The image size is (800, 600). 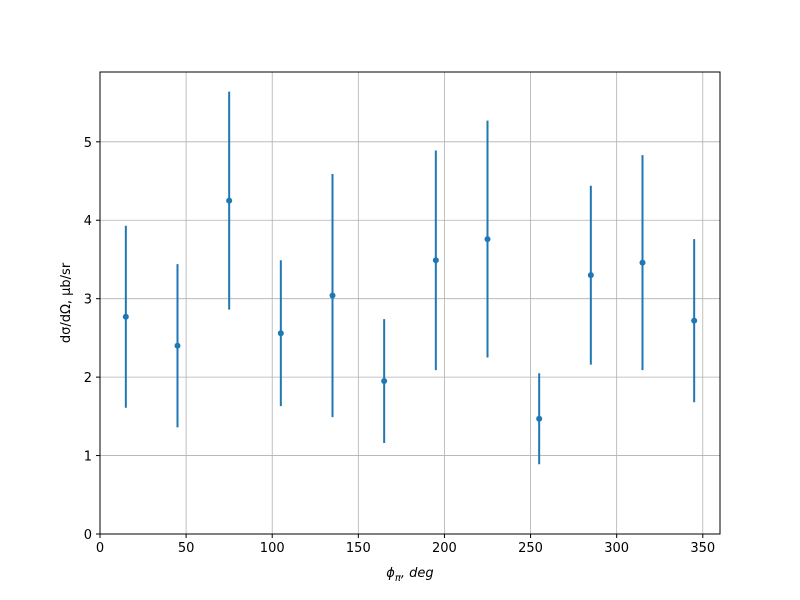 What do you see at coordinates (530, 548) in the screenshot?
I see `x-tick-label: 250` at bounding box center [530, 548].